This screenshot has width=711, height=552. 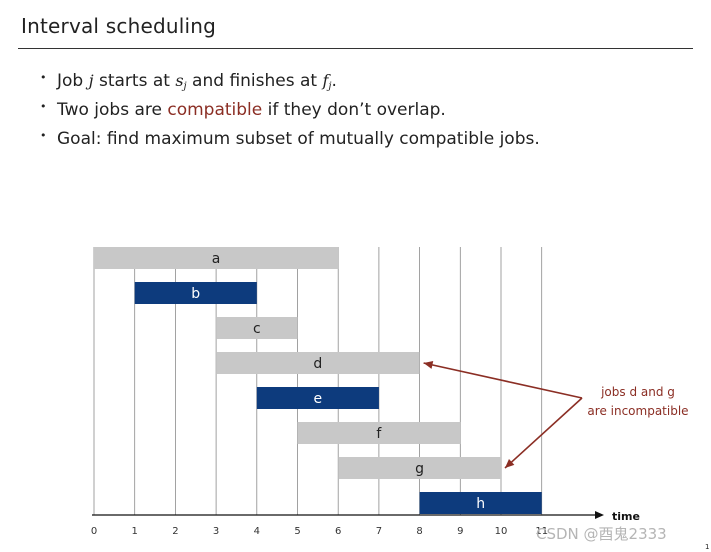 I want to click on job-bar-f, so click(x=379, y=433).